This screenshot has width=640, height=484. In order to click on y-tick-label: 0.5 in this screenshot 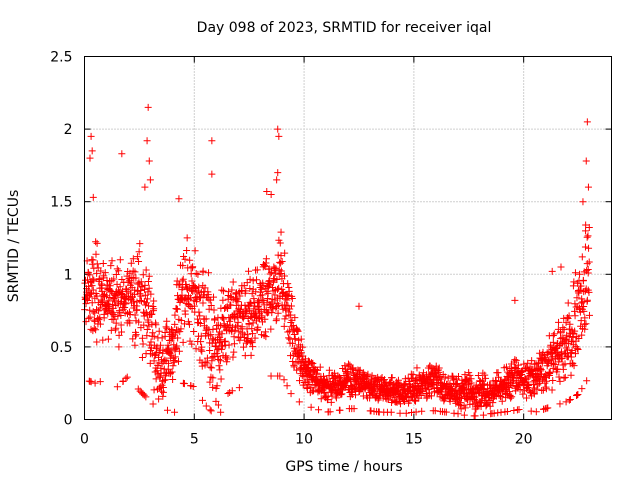, I will do `click(61, 348)`.